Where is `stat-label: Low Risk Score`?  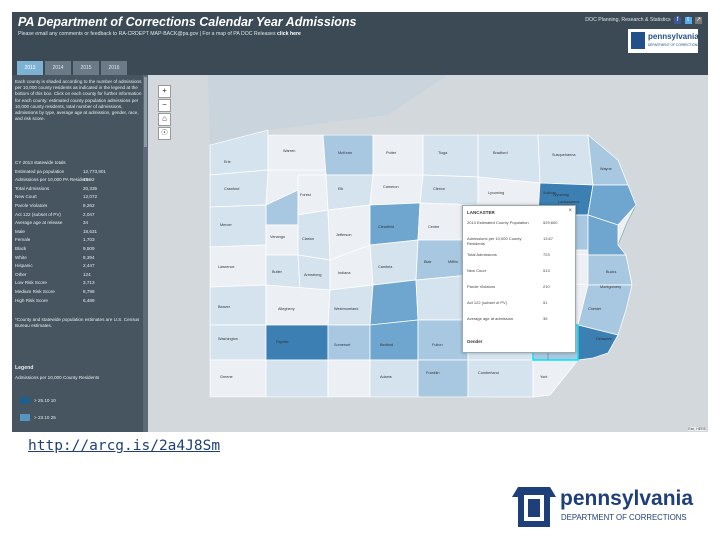 stat-label: Low Risk Score is located at coordinates (31, 283).